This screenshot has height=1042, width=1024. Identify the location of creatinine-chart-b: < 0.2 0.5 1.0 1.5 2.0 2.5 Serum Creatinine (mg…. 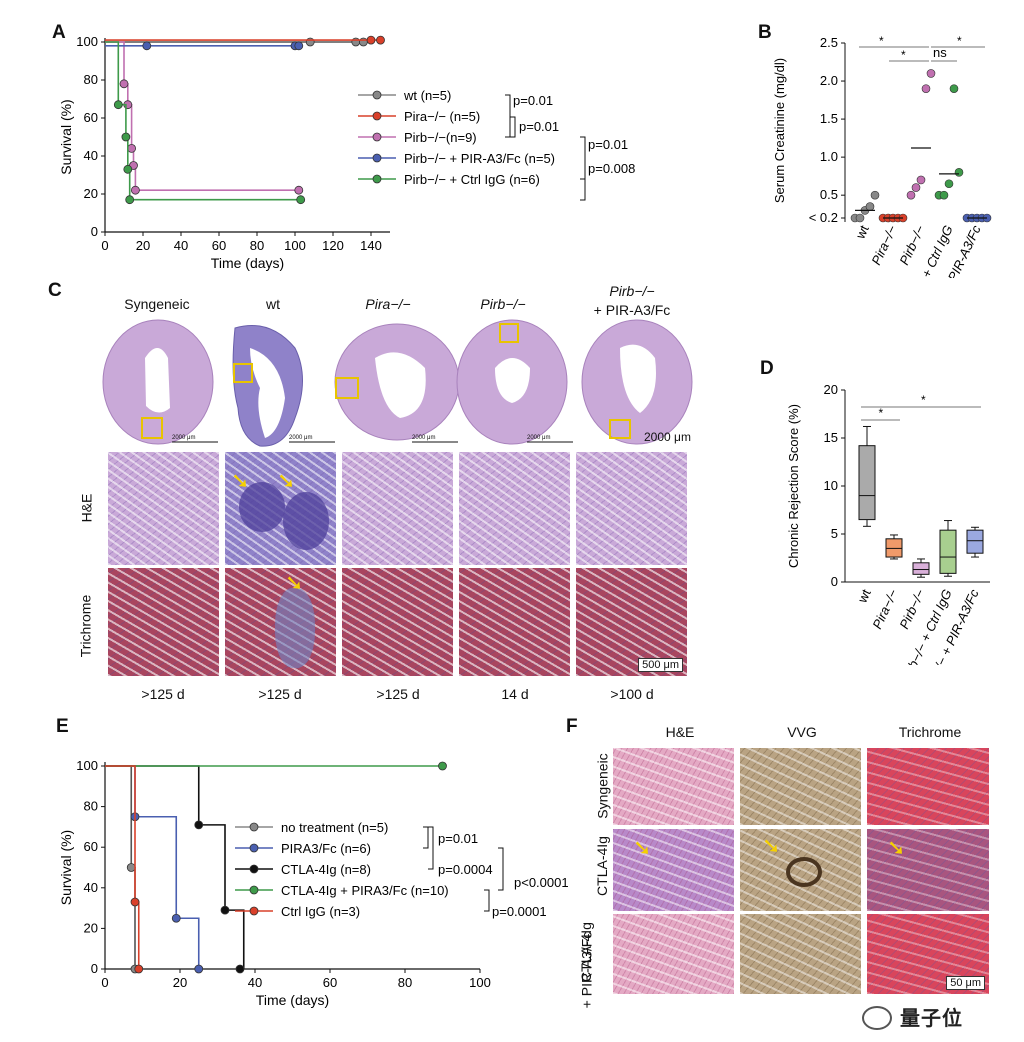
(882, 156).